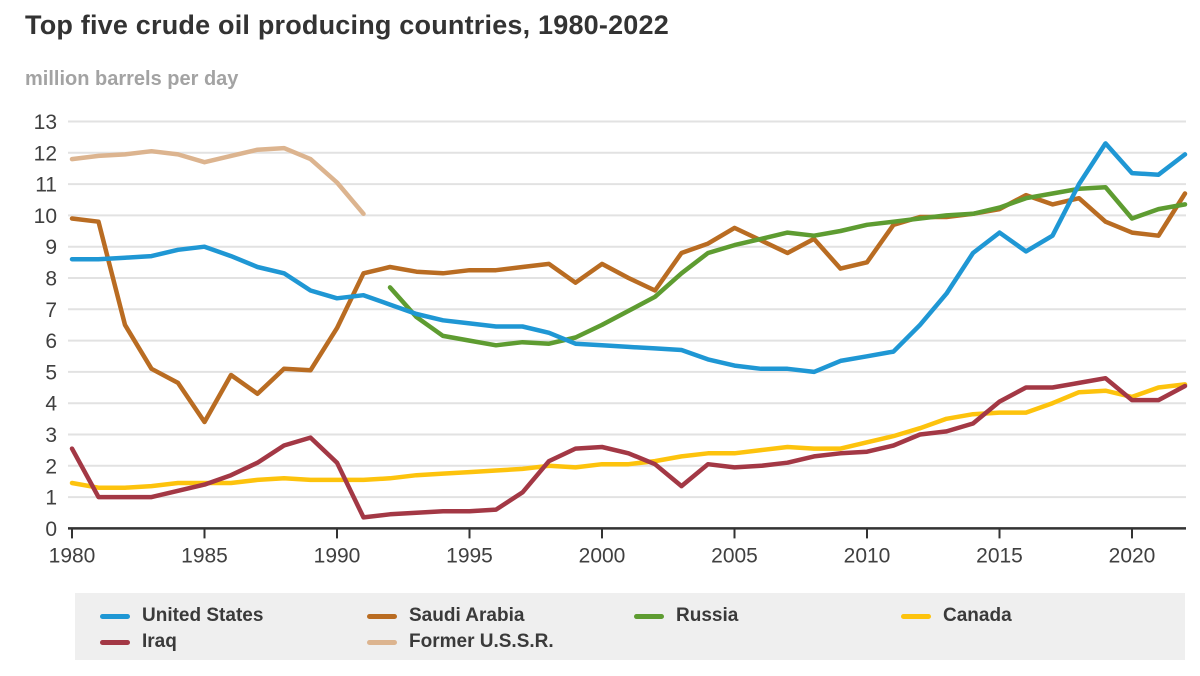  I want to click on x-axis-tick-label: 1985, so click(204, 555).